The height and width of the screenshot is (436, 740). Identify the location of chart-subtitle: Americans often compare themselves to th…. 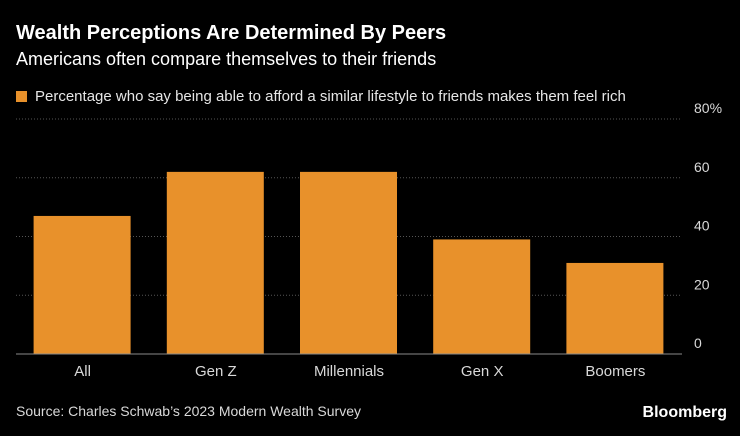
(226, 59).